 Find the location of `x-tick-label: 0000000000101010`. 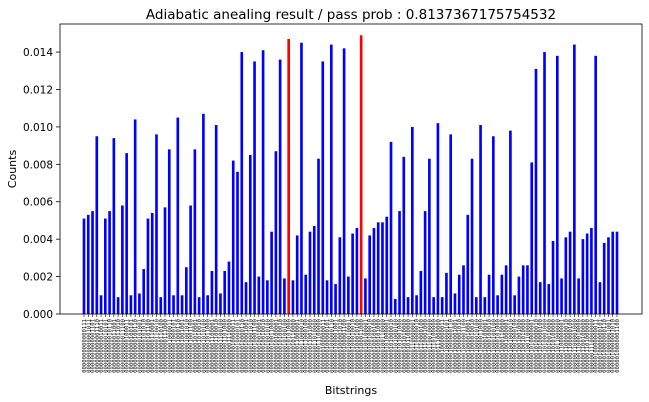

x-tick-label: 0000000000101010 is located at coordinates (145, 346).